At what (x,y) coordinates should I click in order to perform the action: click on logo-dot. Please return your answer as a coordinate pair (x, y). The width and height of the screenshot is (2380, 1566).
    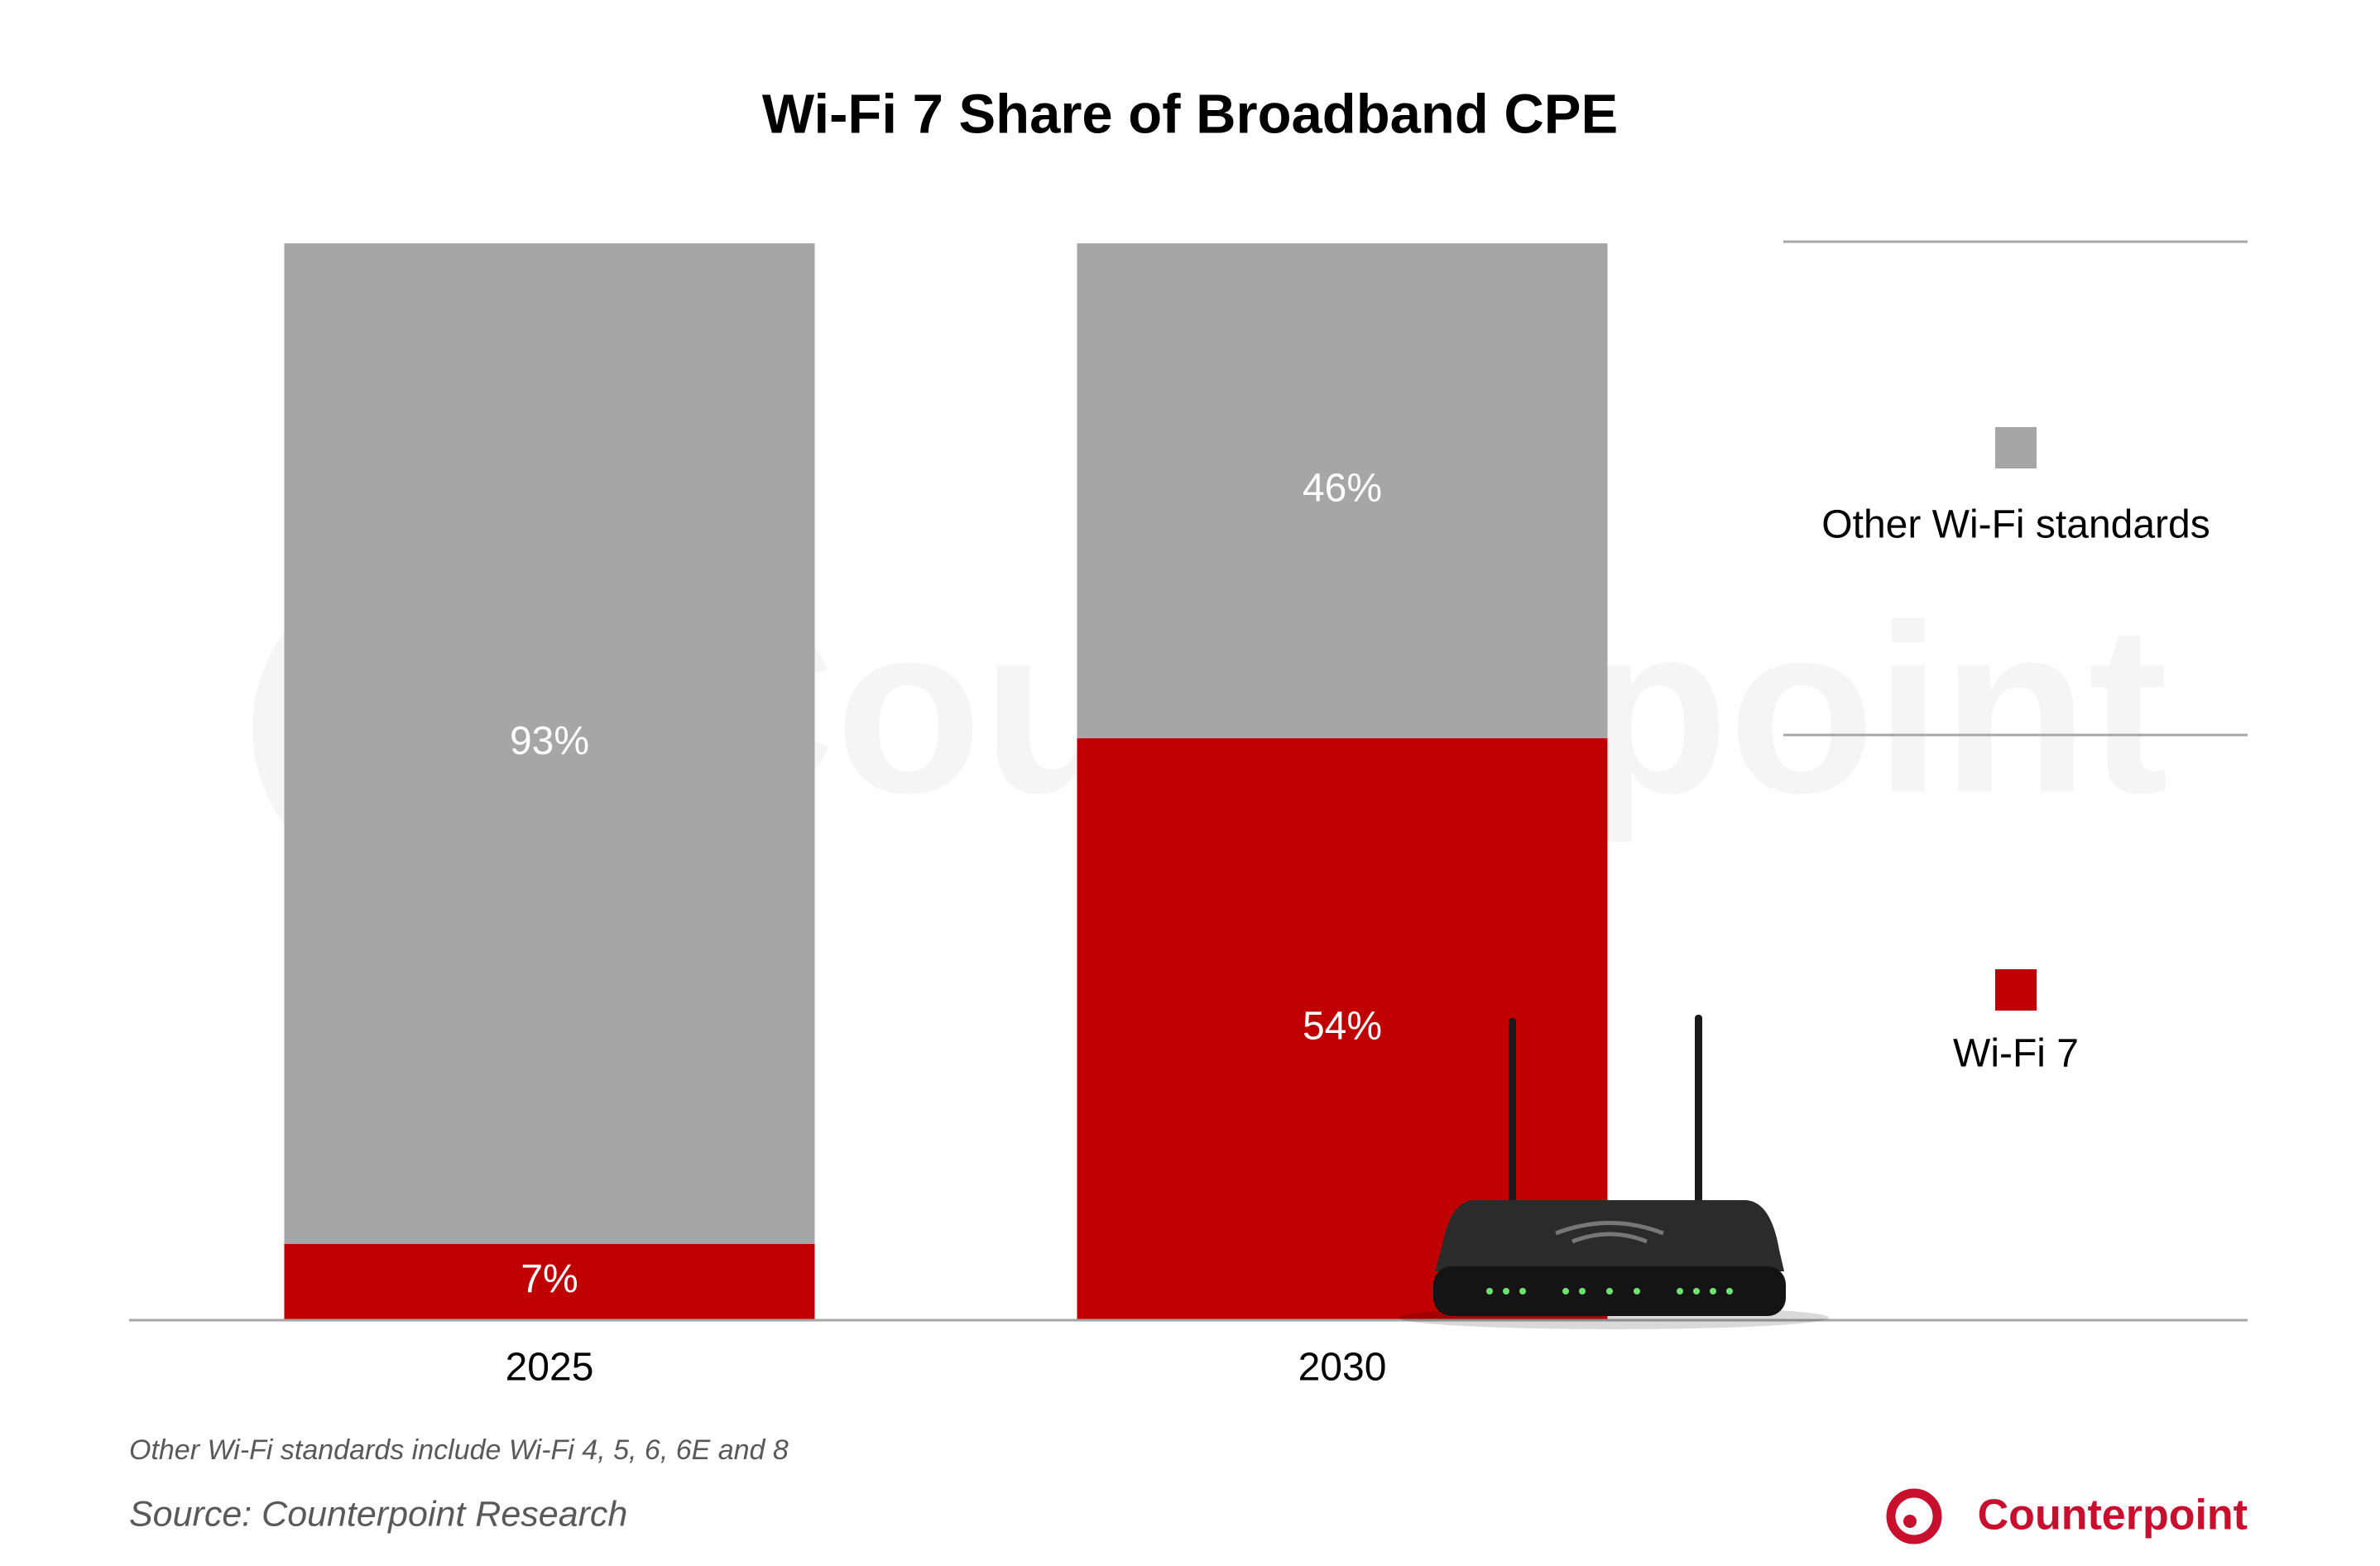
    Looking at the image, I should click on (1910, 1521).